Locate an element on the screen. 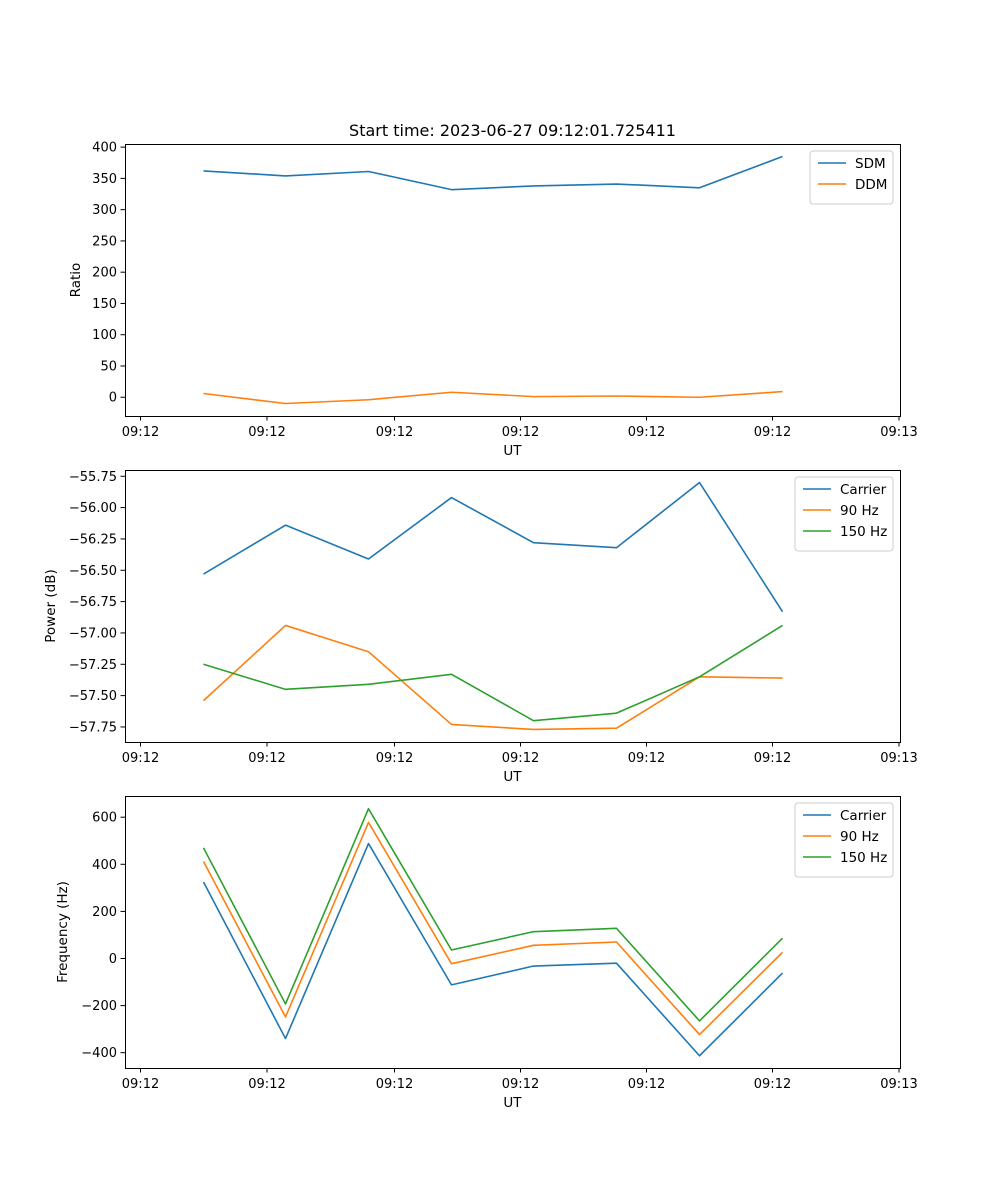 Image resolution: width=1000 pixels, height=1200 pixels. y-tick-label: 600 is located at coordinates (104, 818).